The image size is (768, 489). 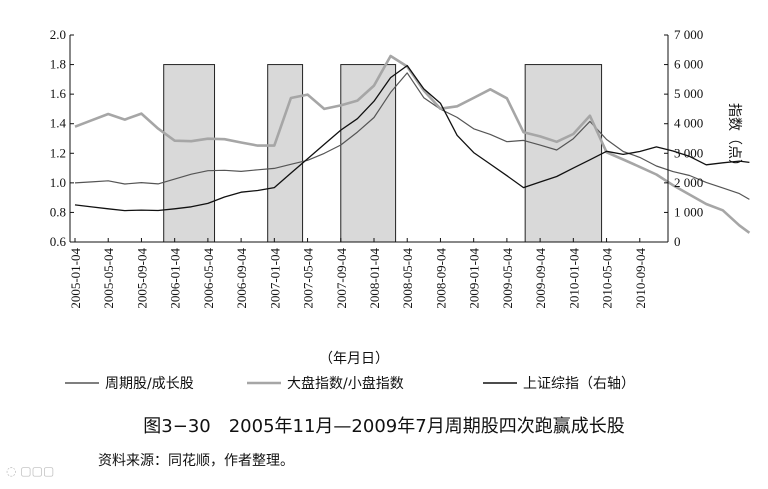 What do you see at coordinates (579, 384) in the screenshot?
I see `legend-label-3: 上证综指（右轴）` at bounding box center [579, 384].